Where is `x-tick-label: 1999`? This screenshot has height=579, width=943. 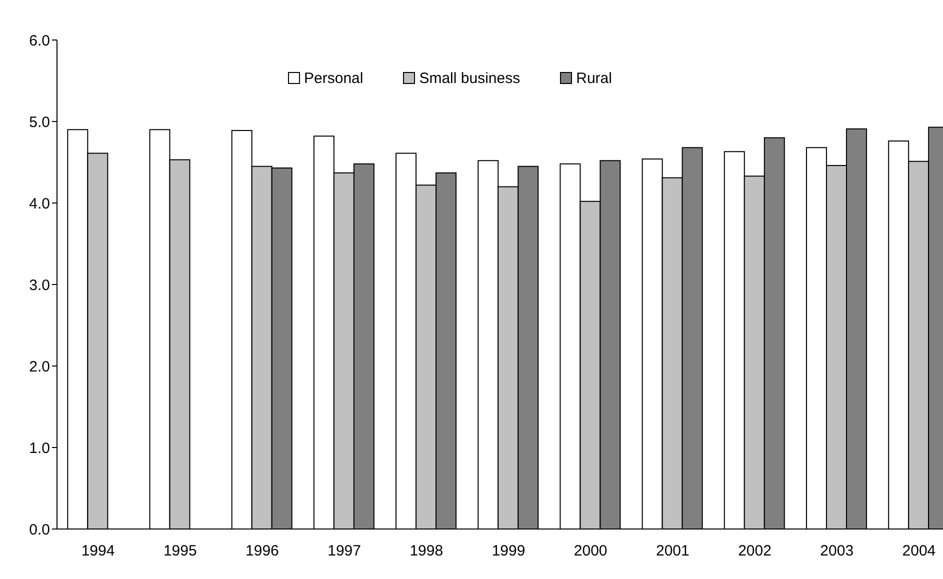
x-tick-label: 1999 is located at coordinates (509, 551).